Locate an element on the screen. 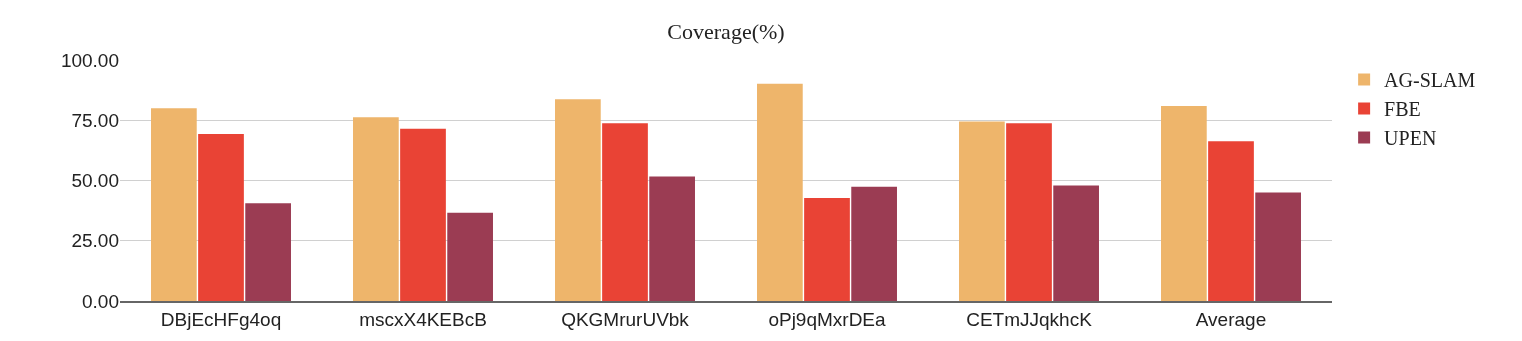  y-tick-label: 100.00 is located at coordinates (89, 60).